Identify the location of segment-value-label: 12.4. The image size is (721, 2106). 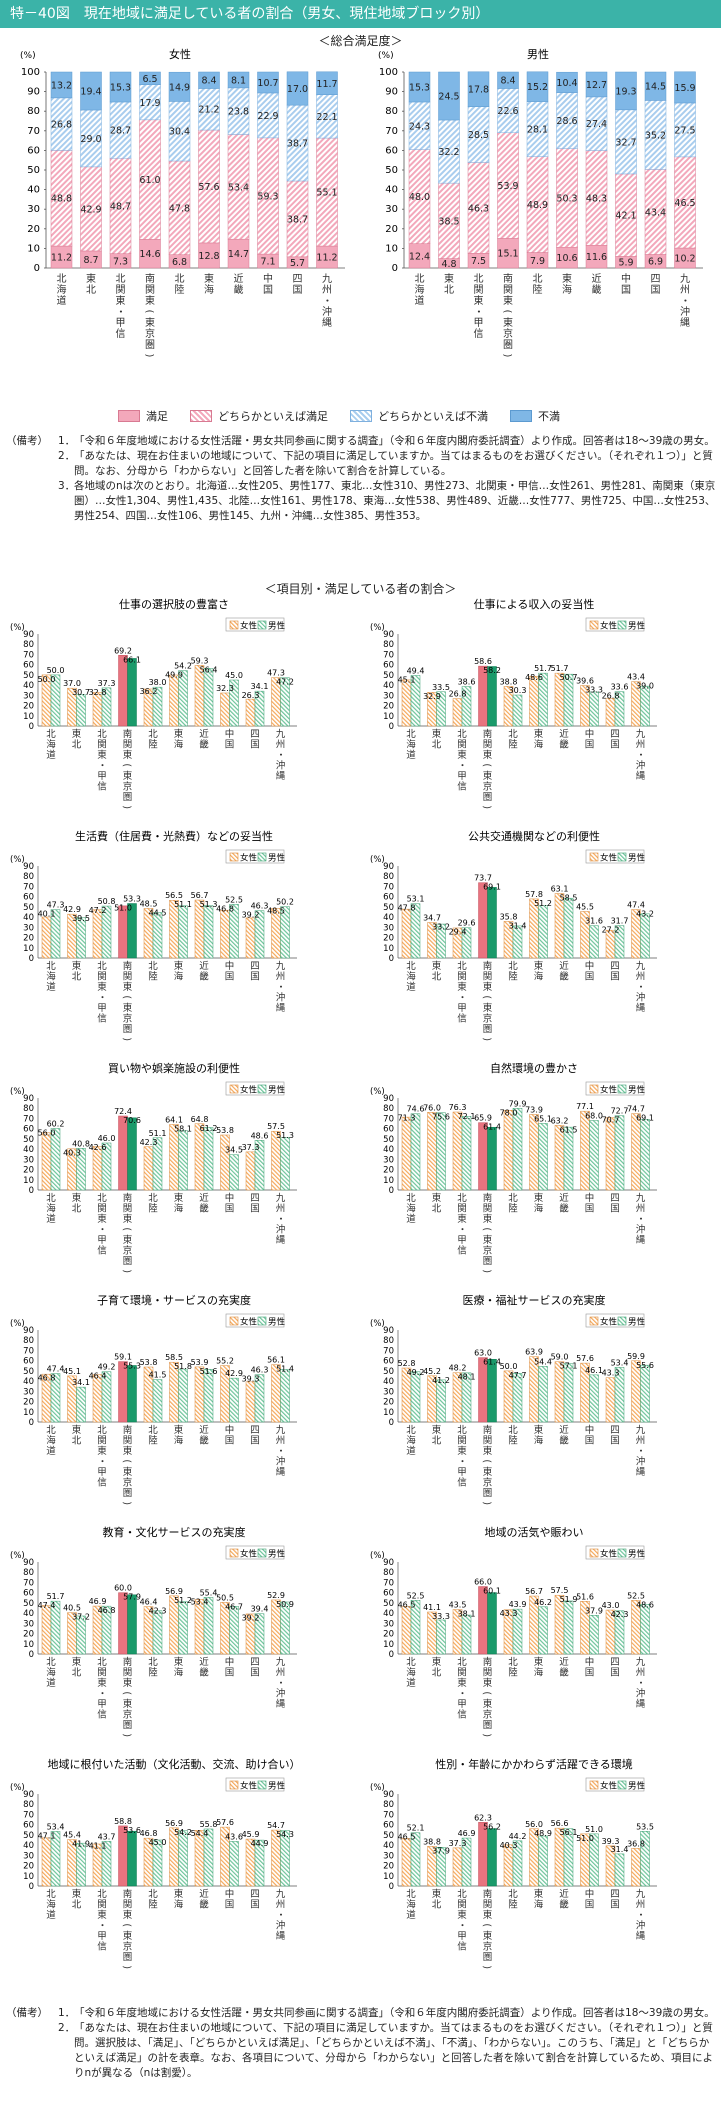
(419, 256).